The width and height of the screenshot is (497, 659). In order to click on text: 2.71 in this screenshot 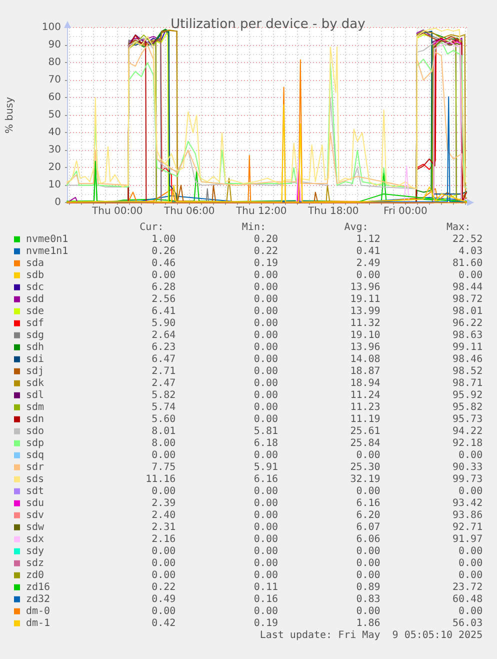, I will do `click(164, 371)`.